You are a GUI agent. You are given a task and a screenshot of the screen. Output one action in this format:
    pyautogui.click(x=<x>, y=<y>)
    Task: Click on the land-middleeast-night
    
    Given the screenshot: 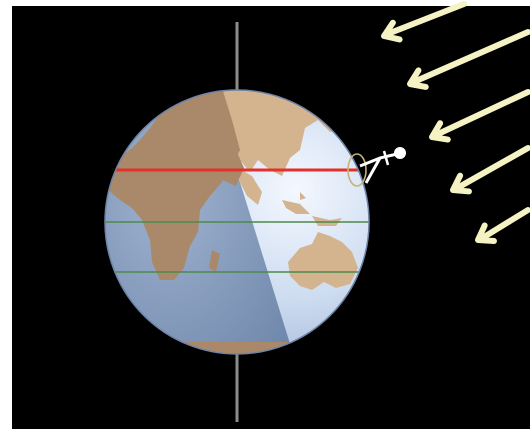 What is the action you would take?
    pyautogui.click(x=227, y=168)
    